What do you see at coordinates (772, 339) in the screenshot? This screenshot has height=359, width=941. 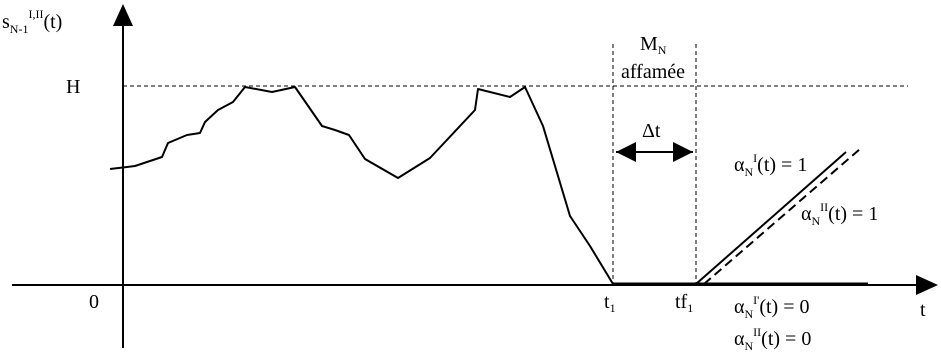 I see `alpha2-zero-label: αNII(t) = 0` at bounding box center [772, 339].